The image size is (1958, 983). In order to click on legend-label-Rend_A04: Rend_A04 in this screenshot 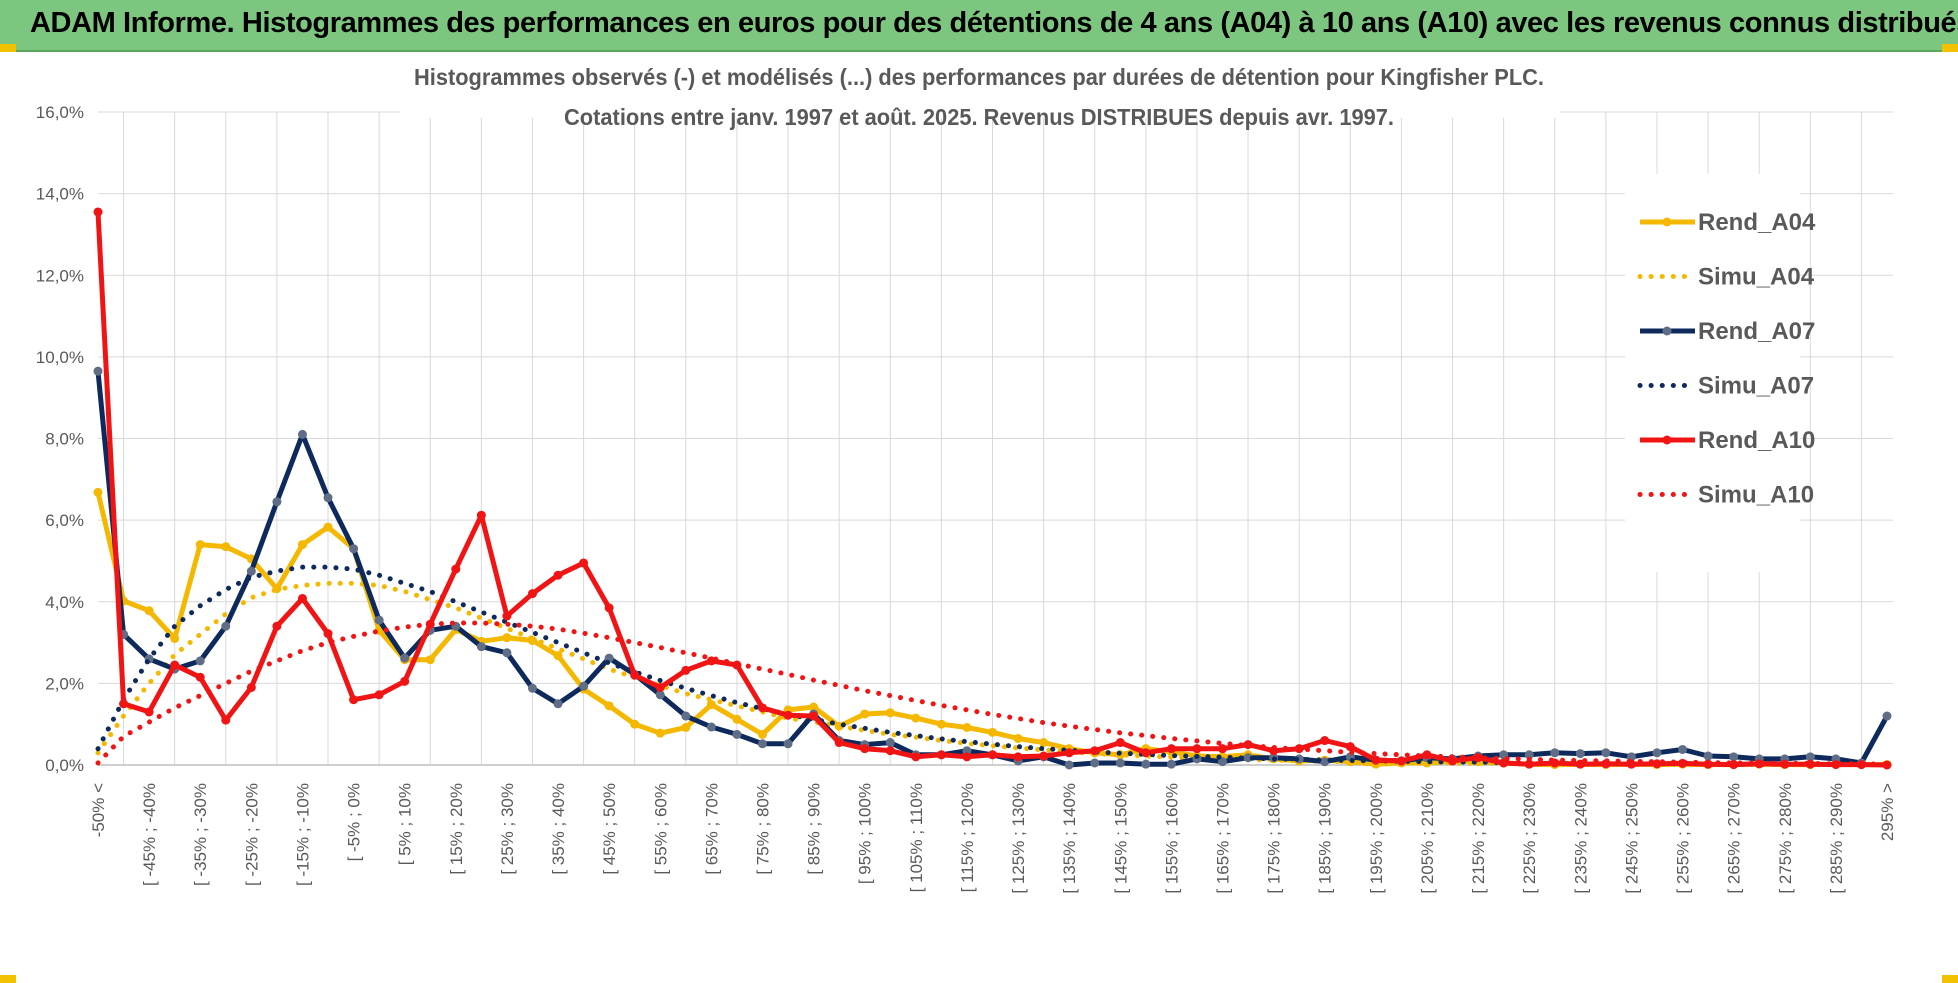, I will do `click(1757, 222)`.